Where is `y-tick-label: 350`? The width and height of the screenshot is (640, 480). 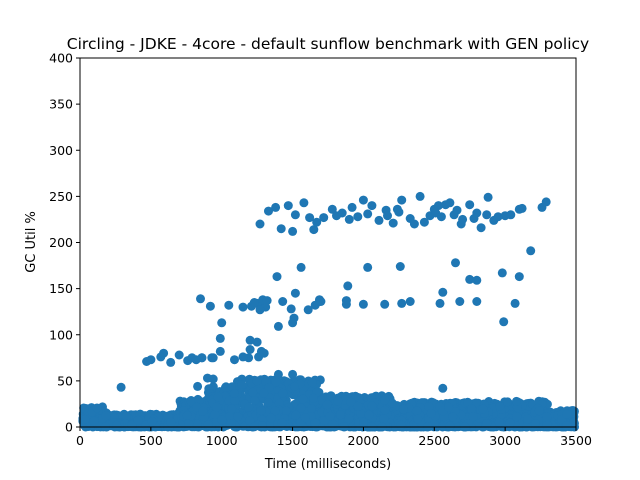 y-tick-label: 350 is located at coordinates (61, 104).